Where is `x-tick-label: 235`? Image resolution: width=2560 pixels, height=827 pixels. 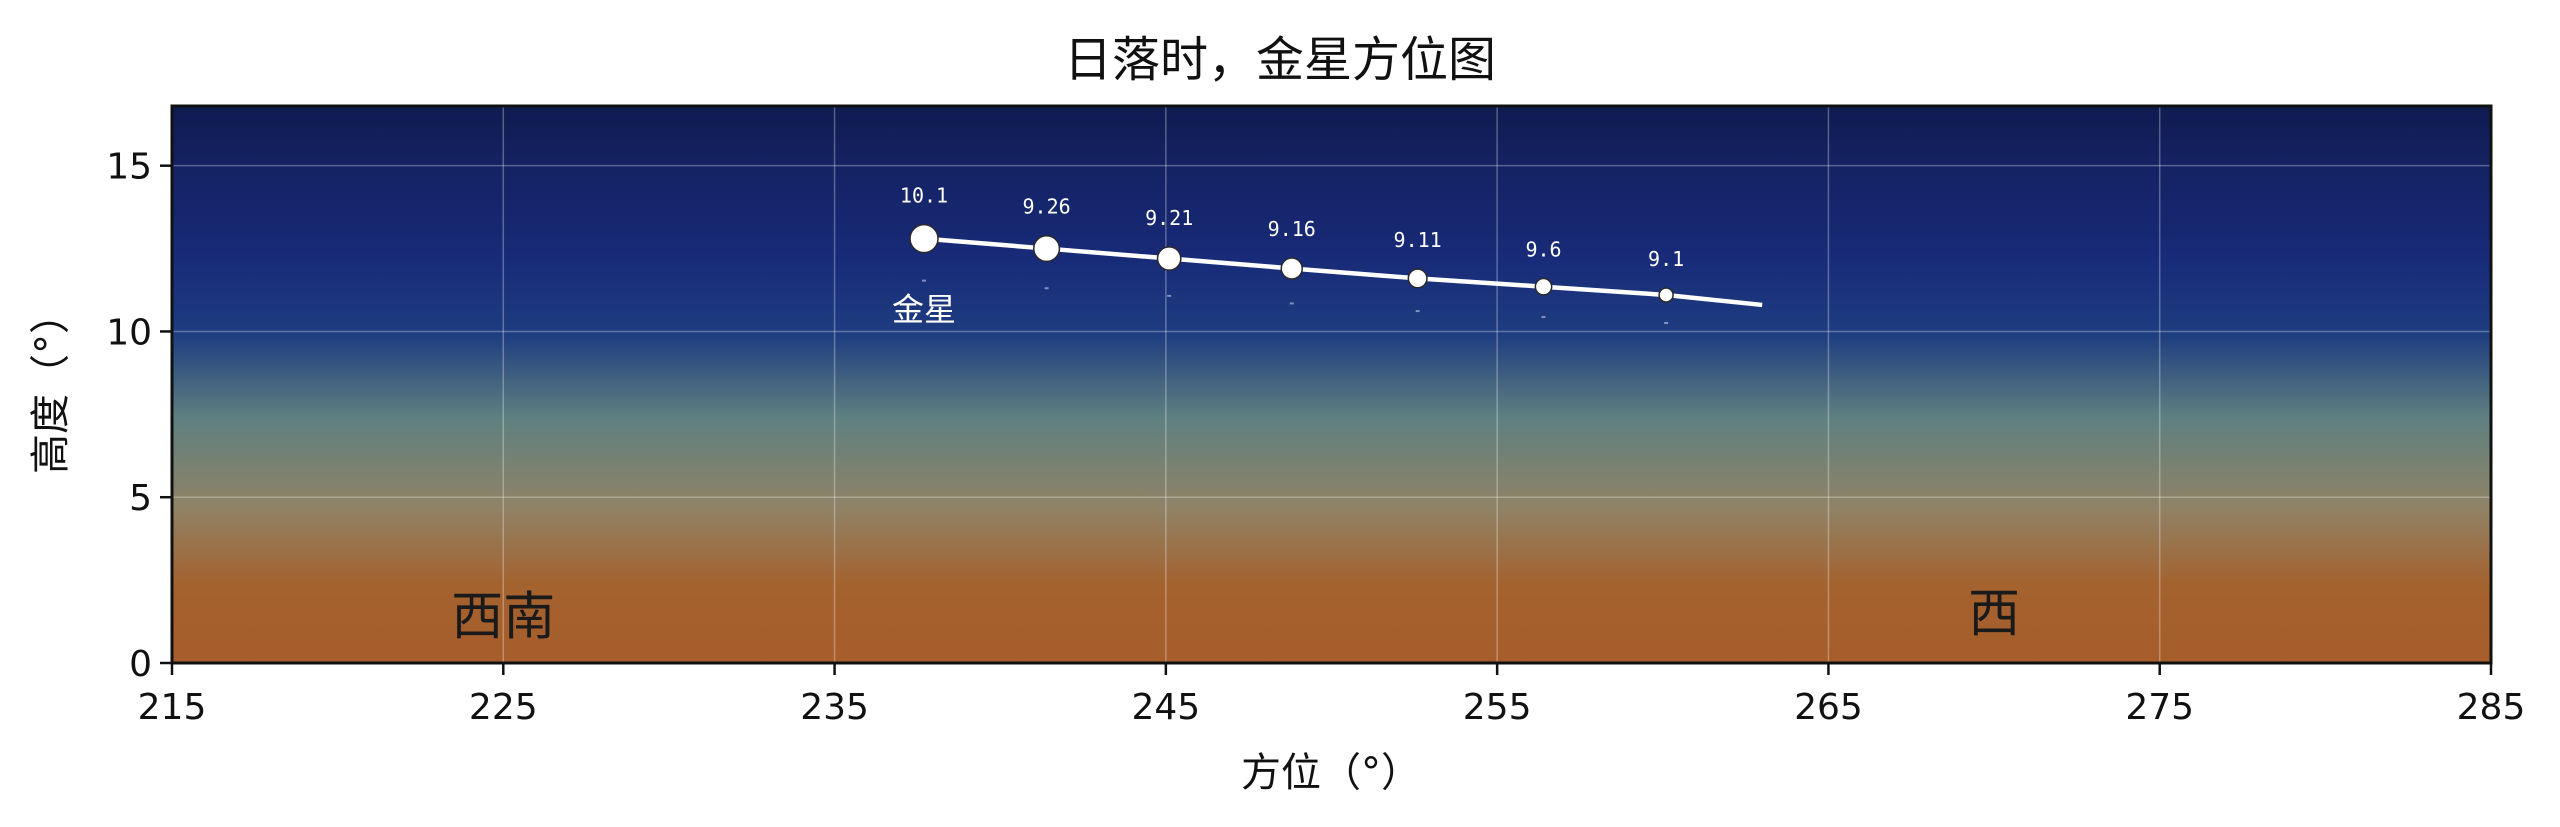
x-tick-label: 235 is located at coordinates (834, 707).